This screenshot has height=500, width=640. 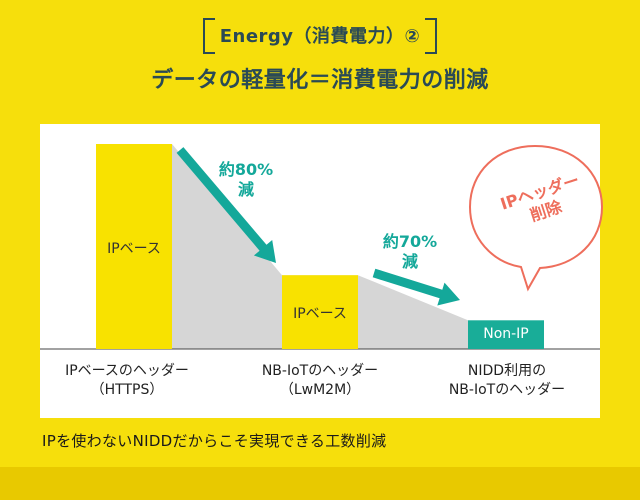 What do you see at coordinates (214, 441) in the screenshot?
I see `footnote: IPを使わないNIDDだからこそ実現できる工数削減` at bounding box center [214, 441].